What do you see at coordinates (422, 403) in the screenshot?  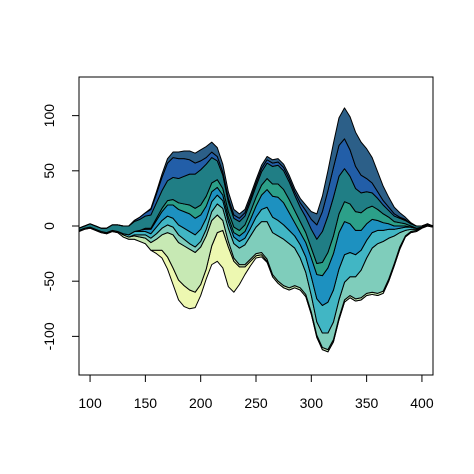 I see `x-tick-label: 400` at bounding box center [422, 403].